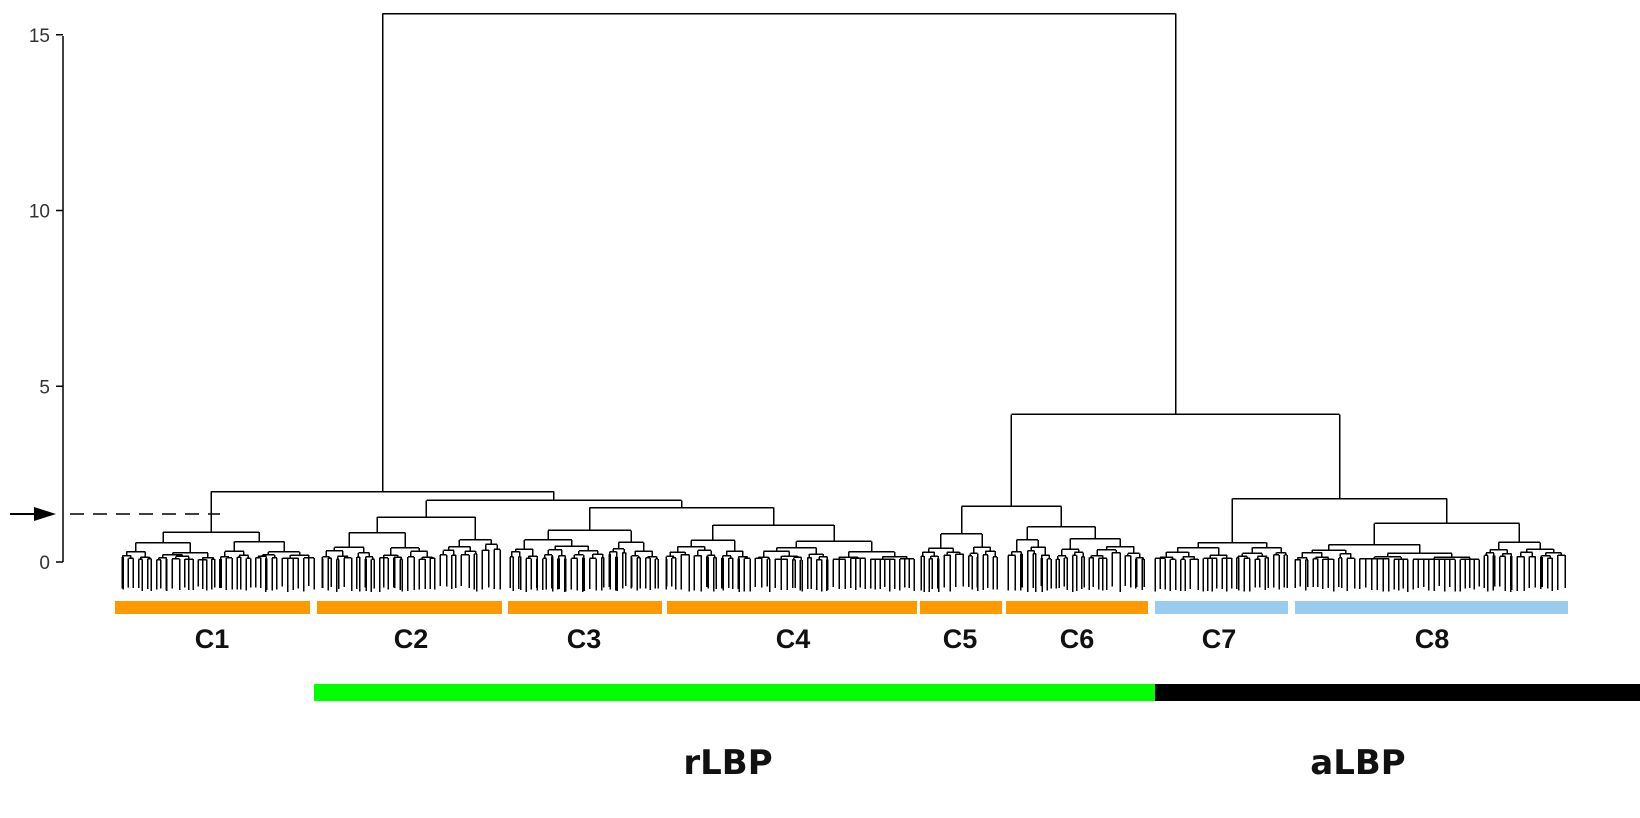 Image resolution: width=1640 pixels, height=818 pixels. Describe the element at coordinates (39, 212) in the screenshot. I see `y-tick-label: 10` at that location.